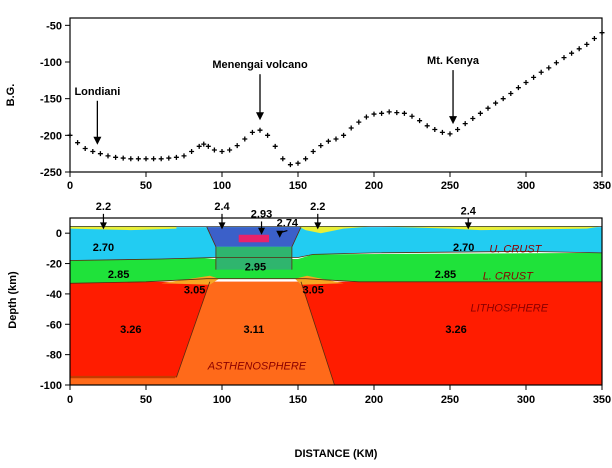 Image resolution: width=612 pixels, height=468 pixels. I want to click on asth-top-sliver-right, so click(319, 280).